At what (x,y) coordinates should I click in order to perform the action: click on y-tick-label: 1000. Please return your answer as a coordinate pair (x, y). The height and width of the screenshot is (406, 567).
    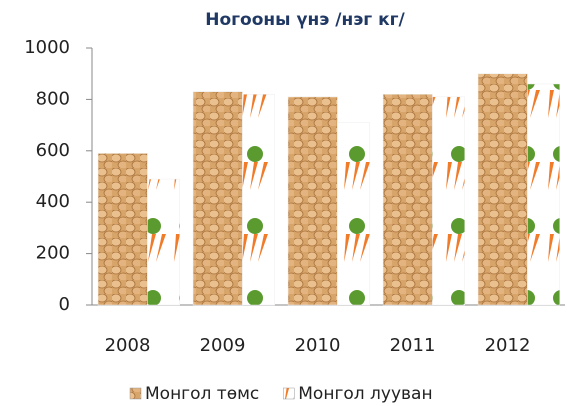
    Looking at the image, I should click on (47, 47).